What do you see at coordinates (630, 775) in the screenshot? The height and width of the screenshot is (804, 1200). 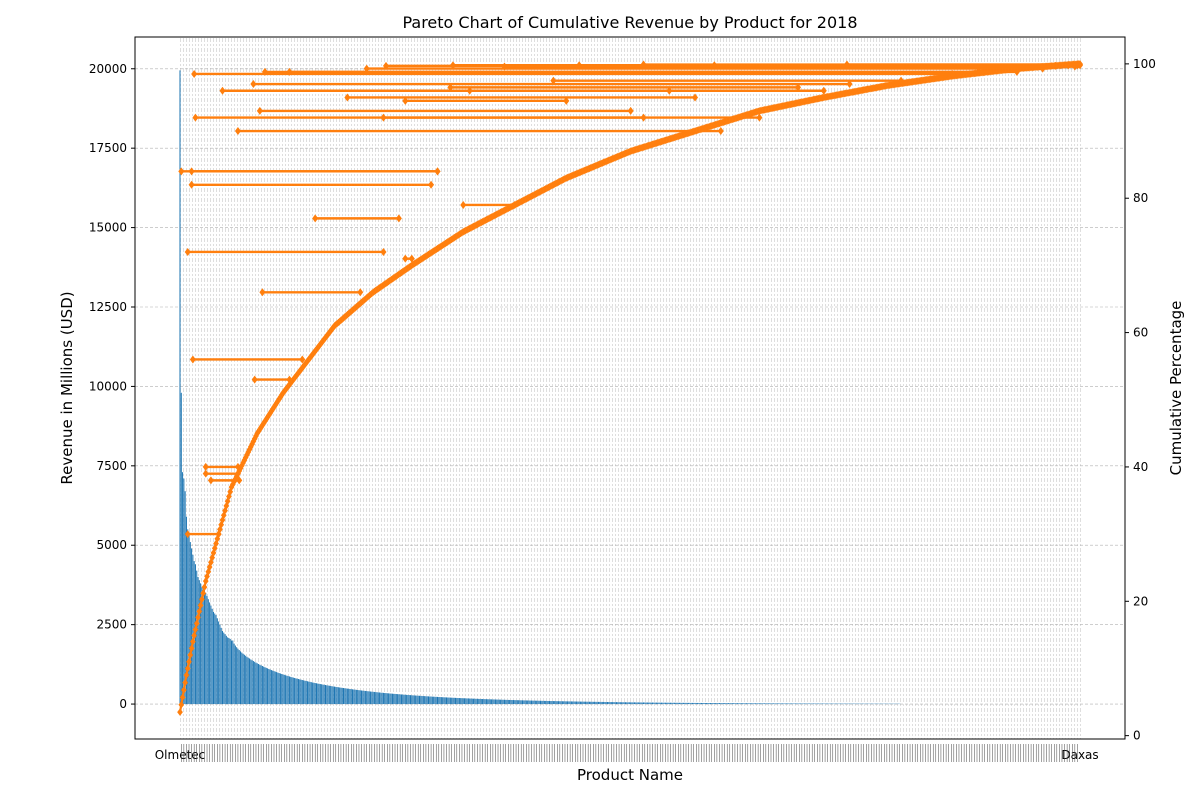 I see `x-axis-label: Product Name` at bounding box center [630, 775].